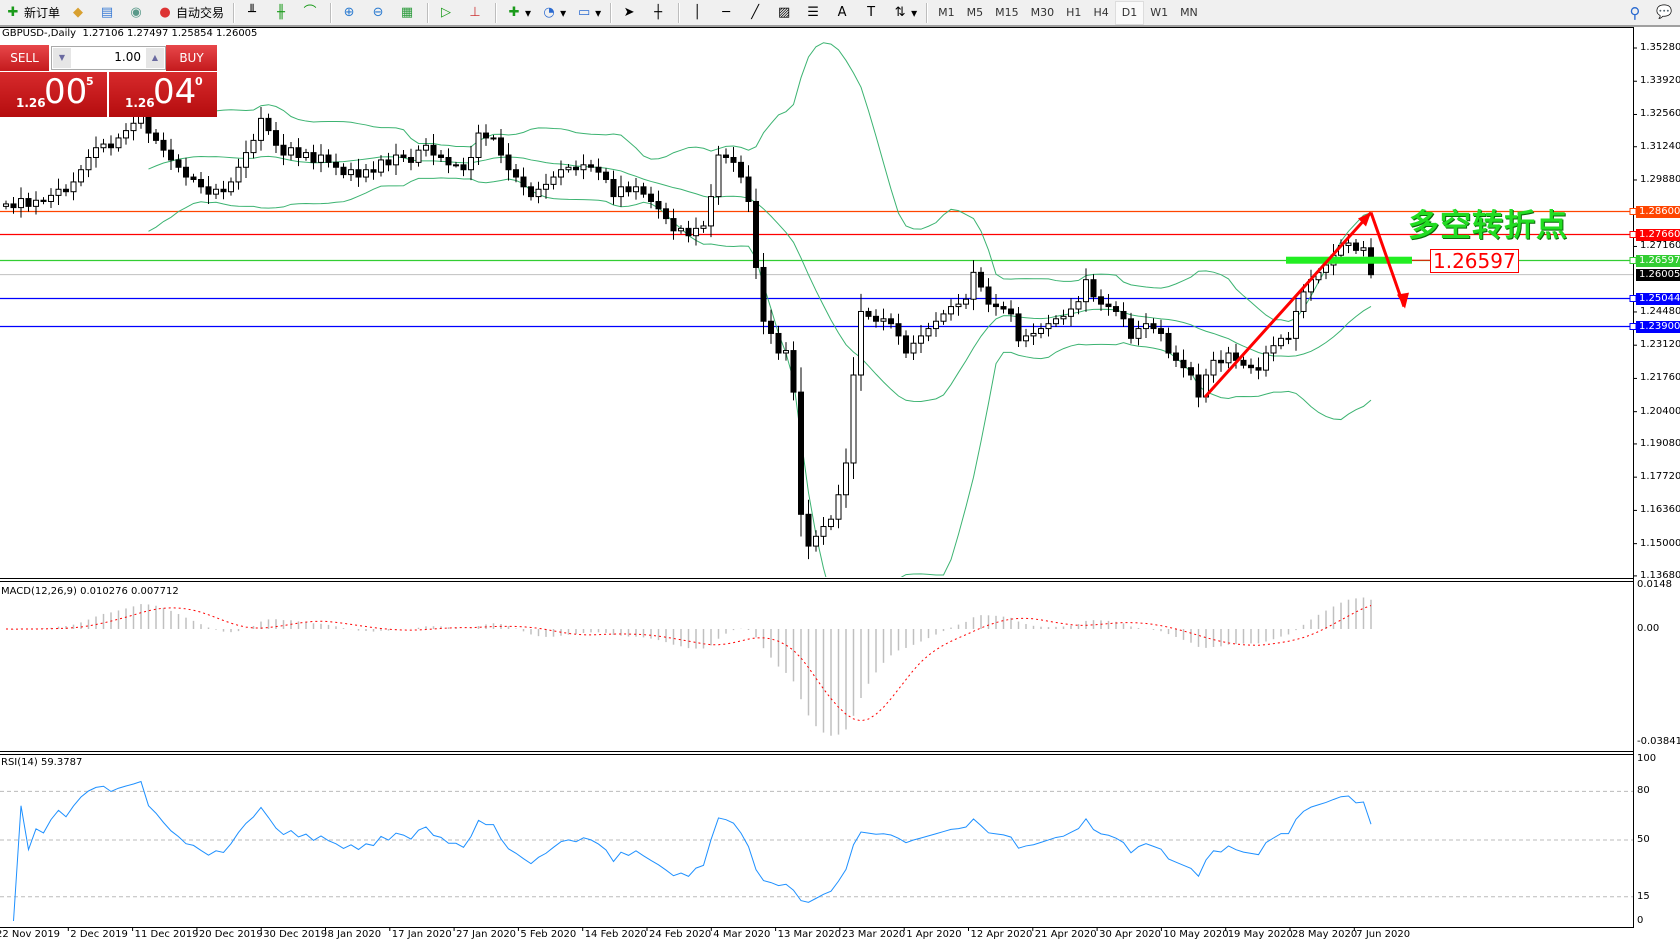  What do you see at coordinates (155, 58) in the screenshot?
I see `increase-lot-button: ▲` at bounding box center [155, 58].